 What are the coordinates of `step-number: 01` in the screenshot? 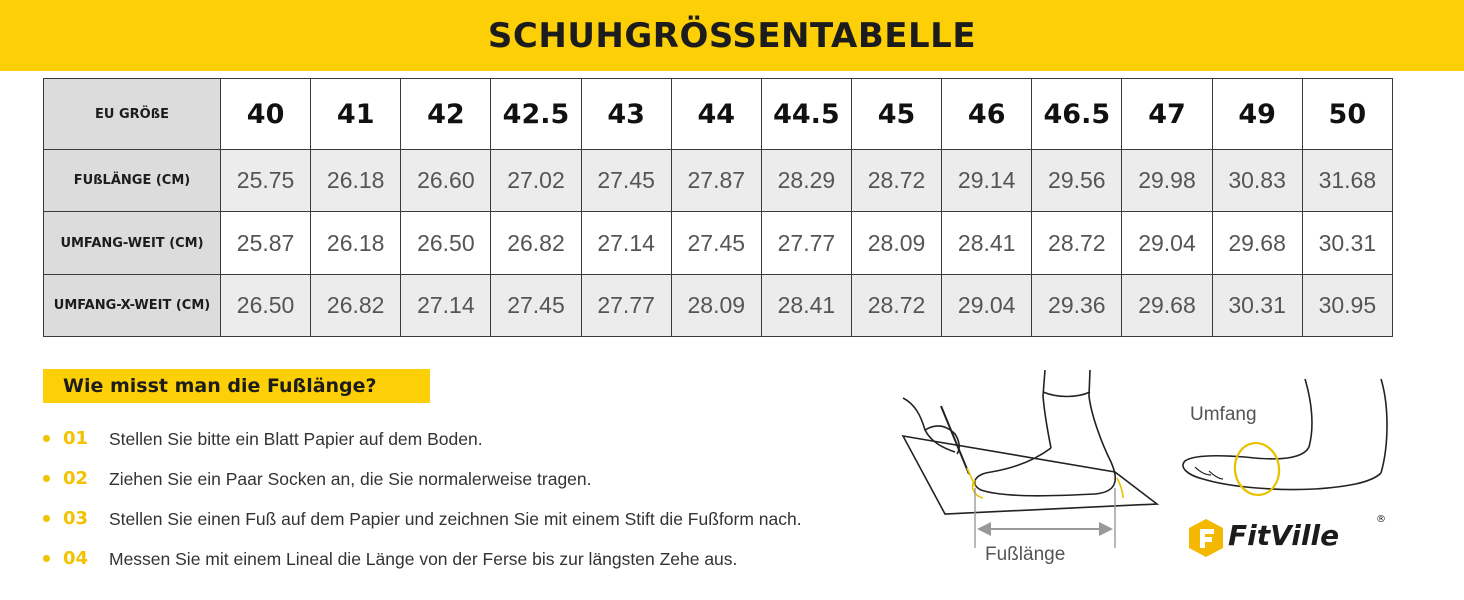 It's located at (76, 438).